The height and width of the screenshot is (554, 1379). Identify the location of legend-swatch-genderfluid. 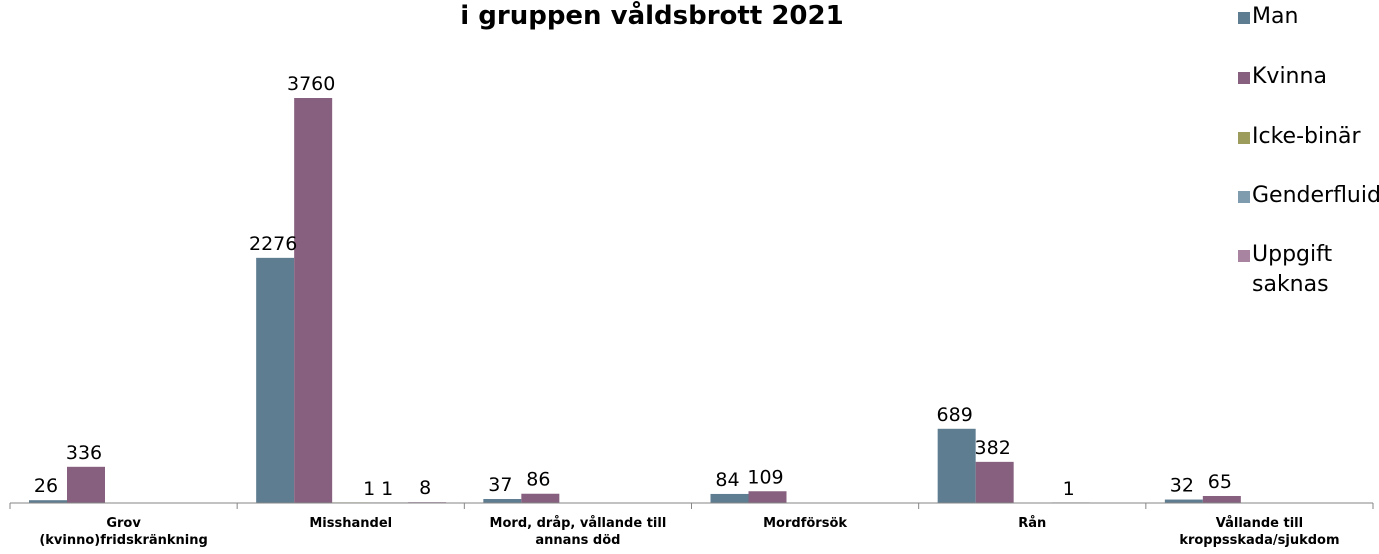
(1244, 197).